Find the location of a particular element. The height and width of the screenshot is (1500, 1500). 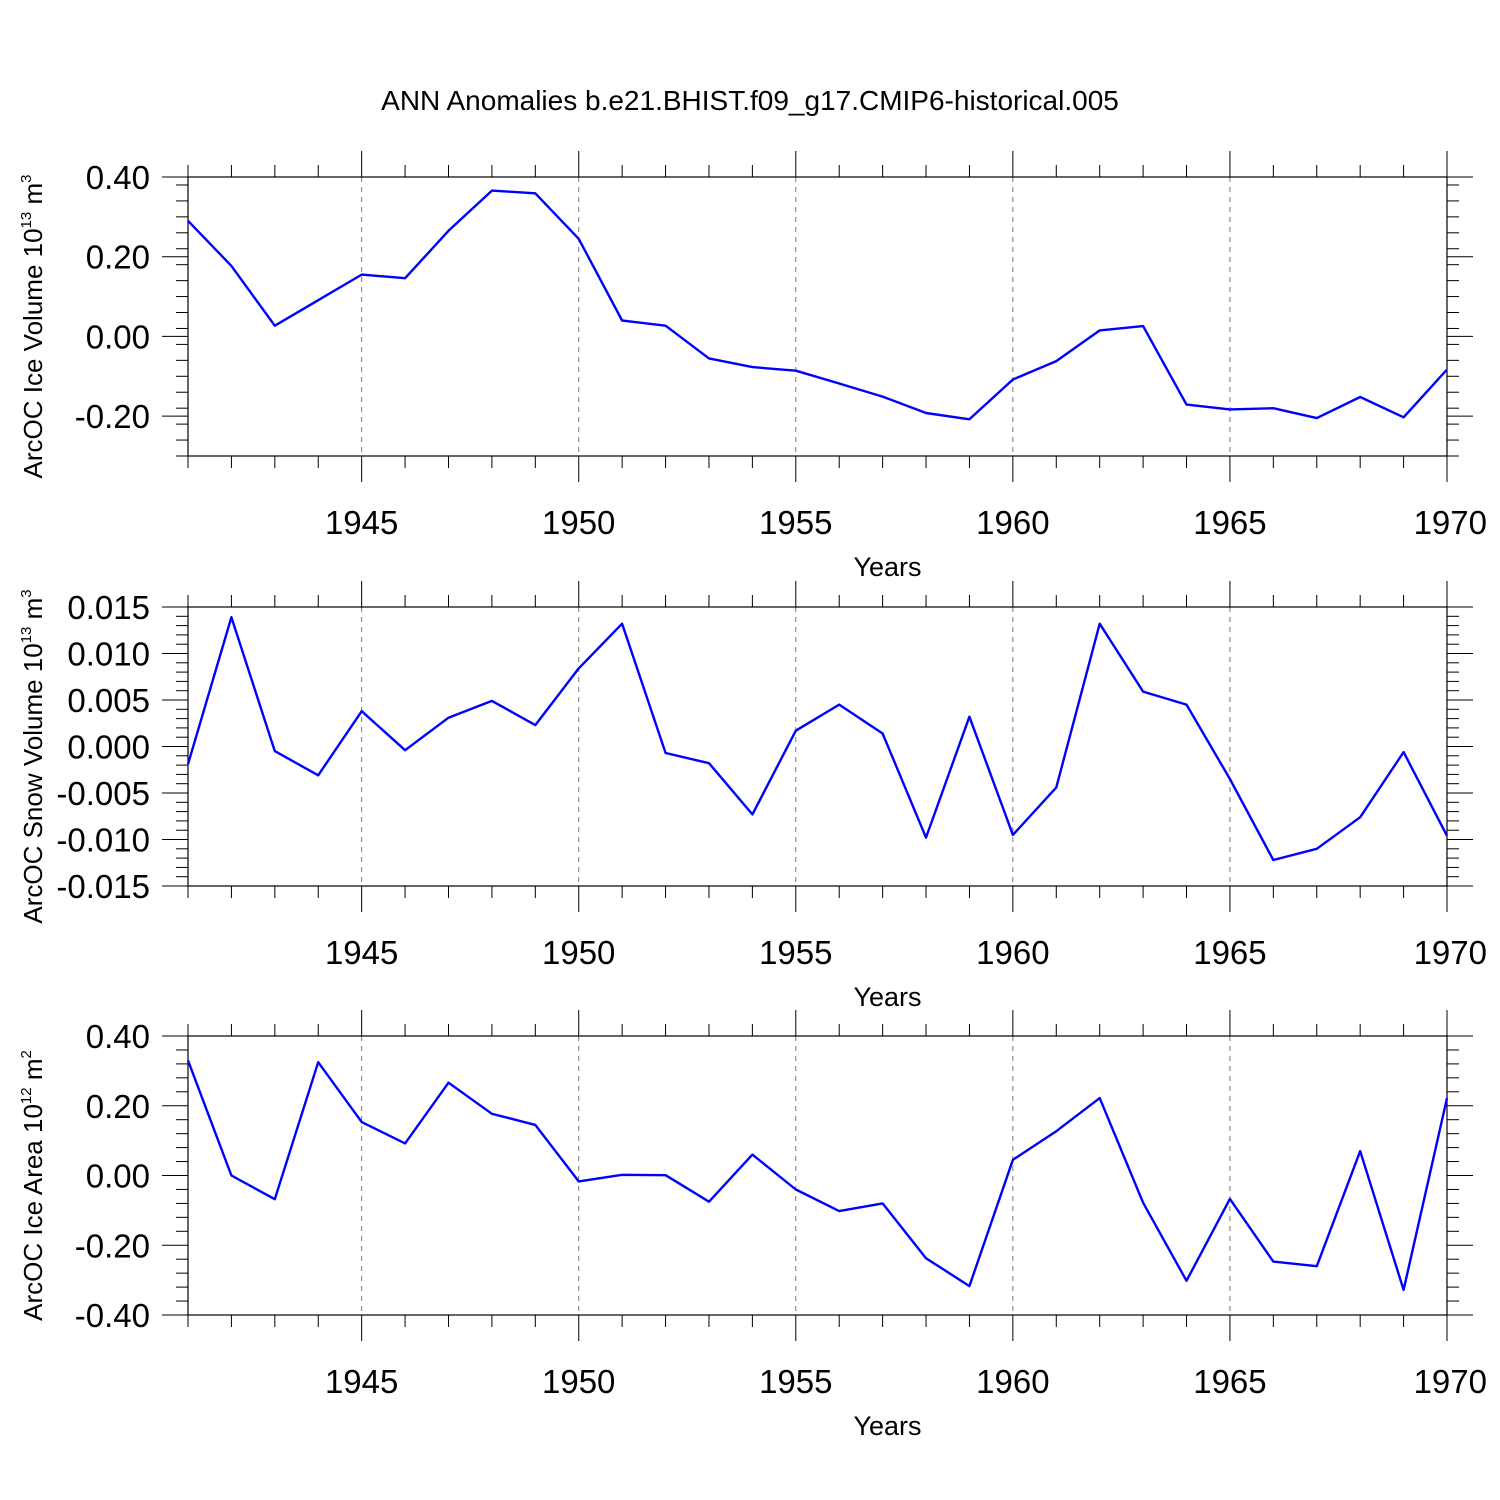

y-tick-label: -0.015 is located at coordinates (103, 886).